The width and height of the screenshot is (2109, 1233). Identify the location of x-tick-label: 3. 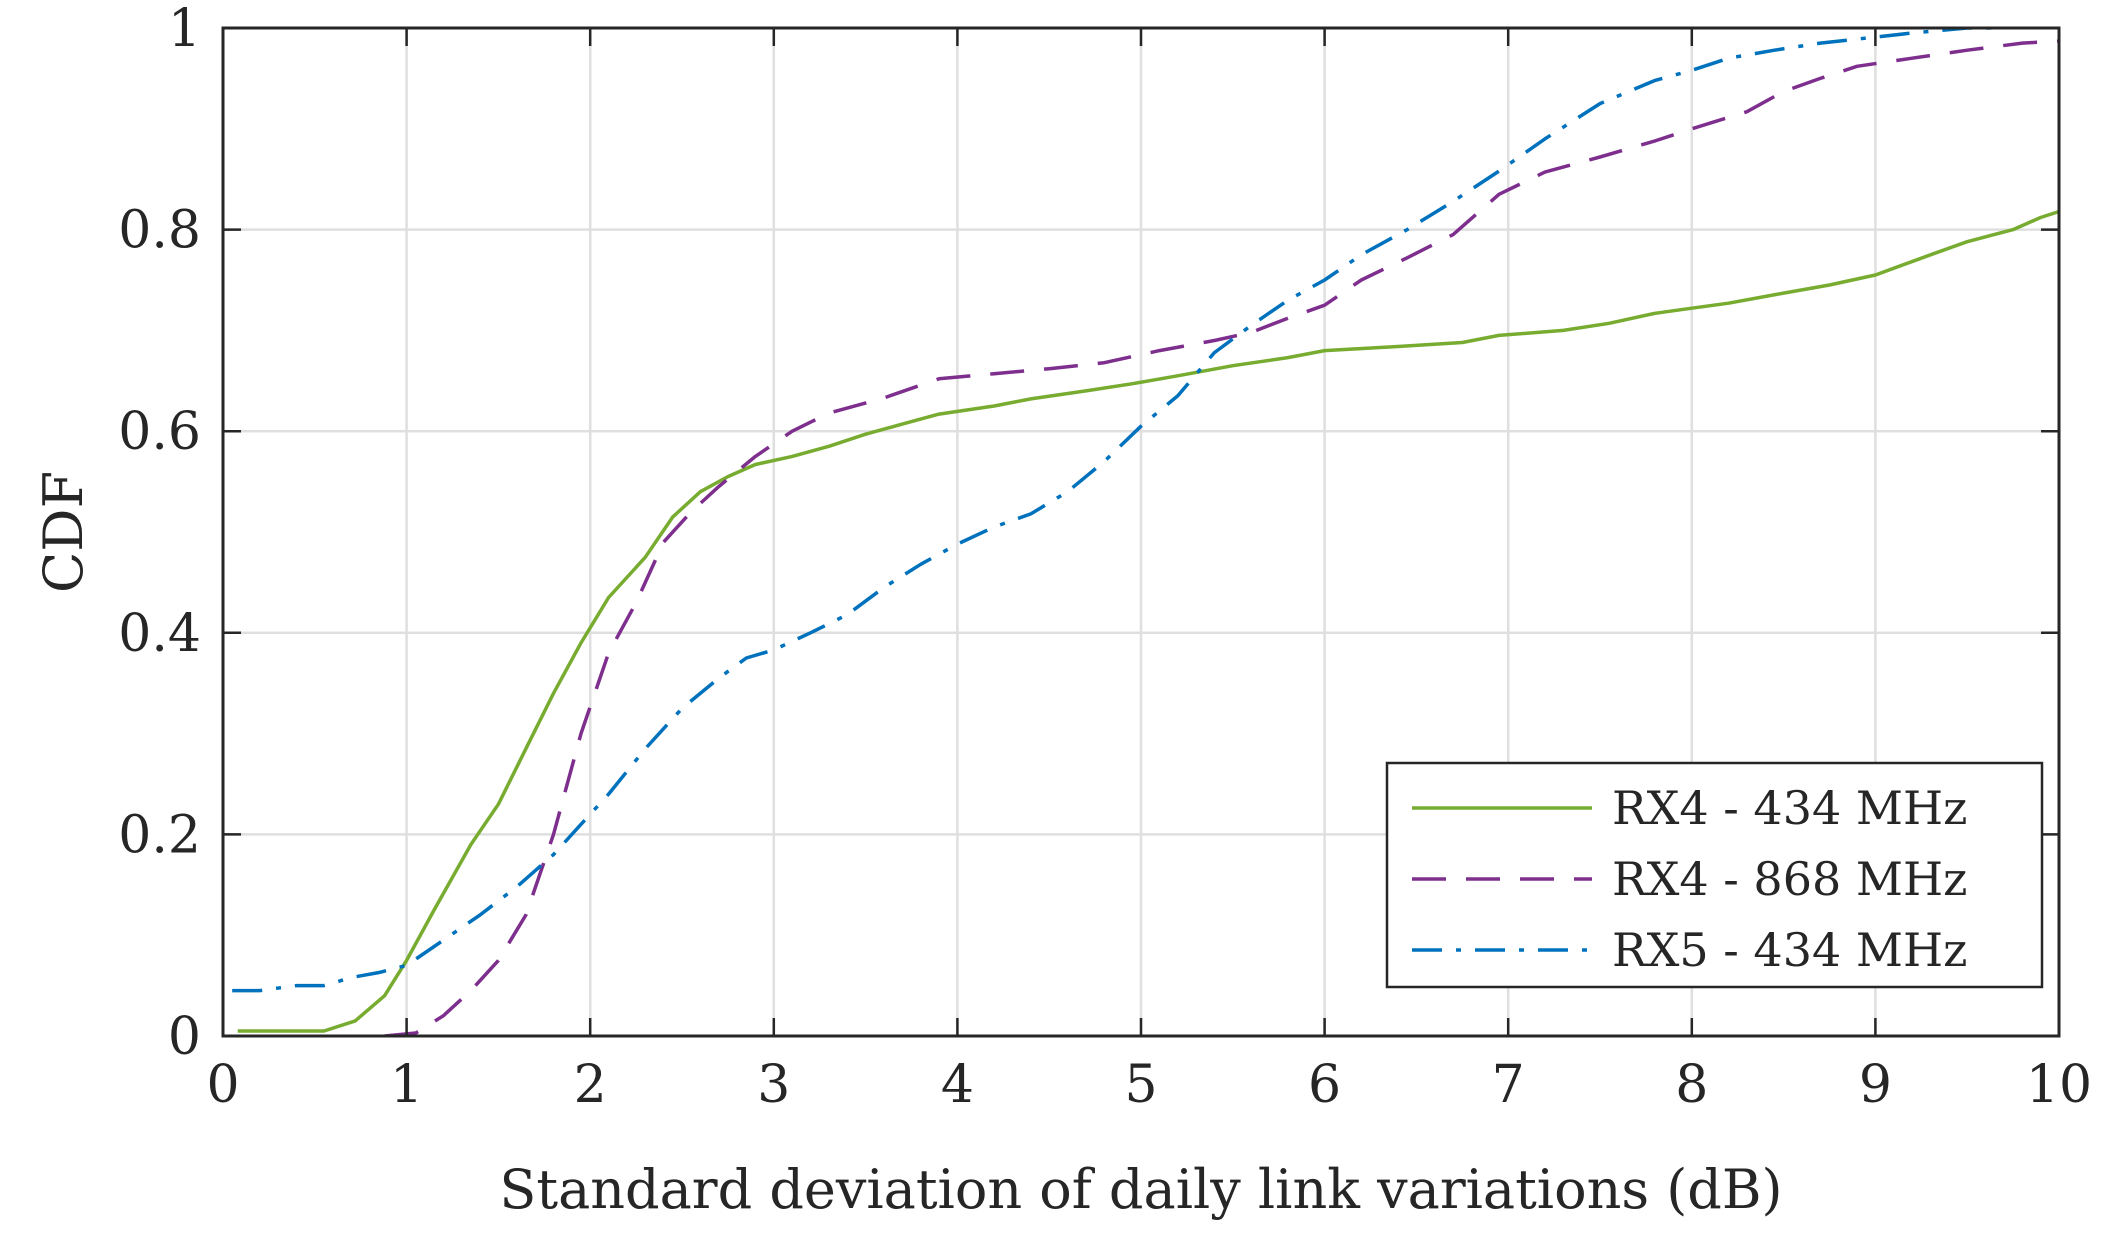
(773, 1085).